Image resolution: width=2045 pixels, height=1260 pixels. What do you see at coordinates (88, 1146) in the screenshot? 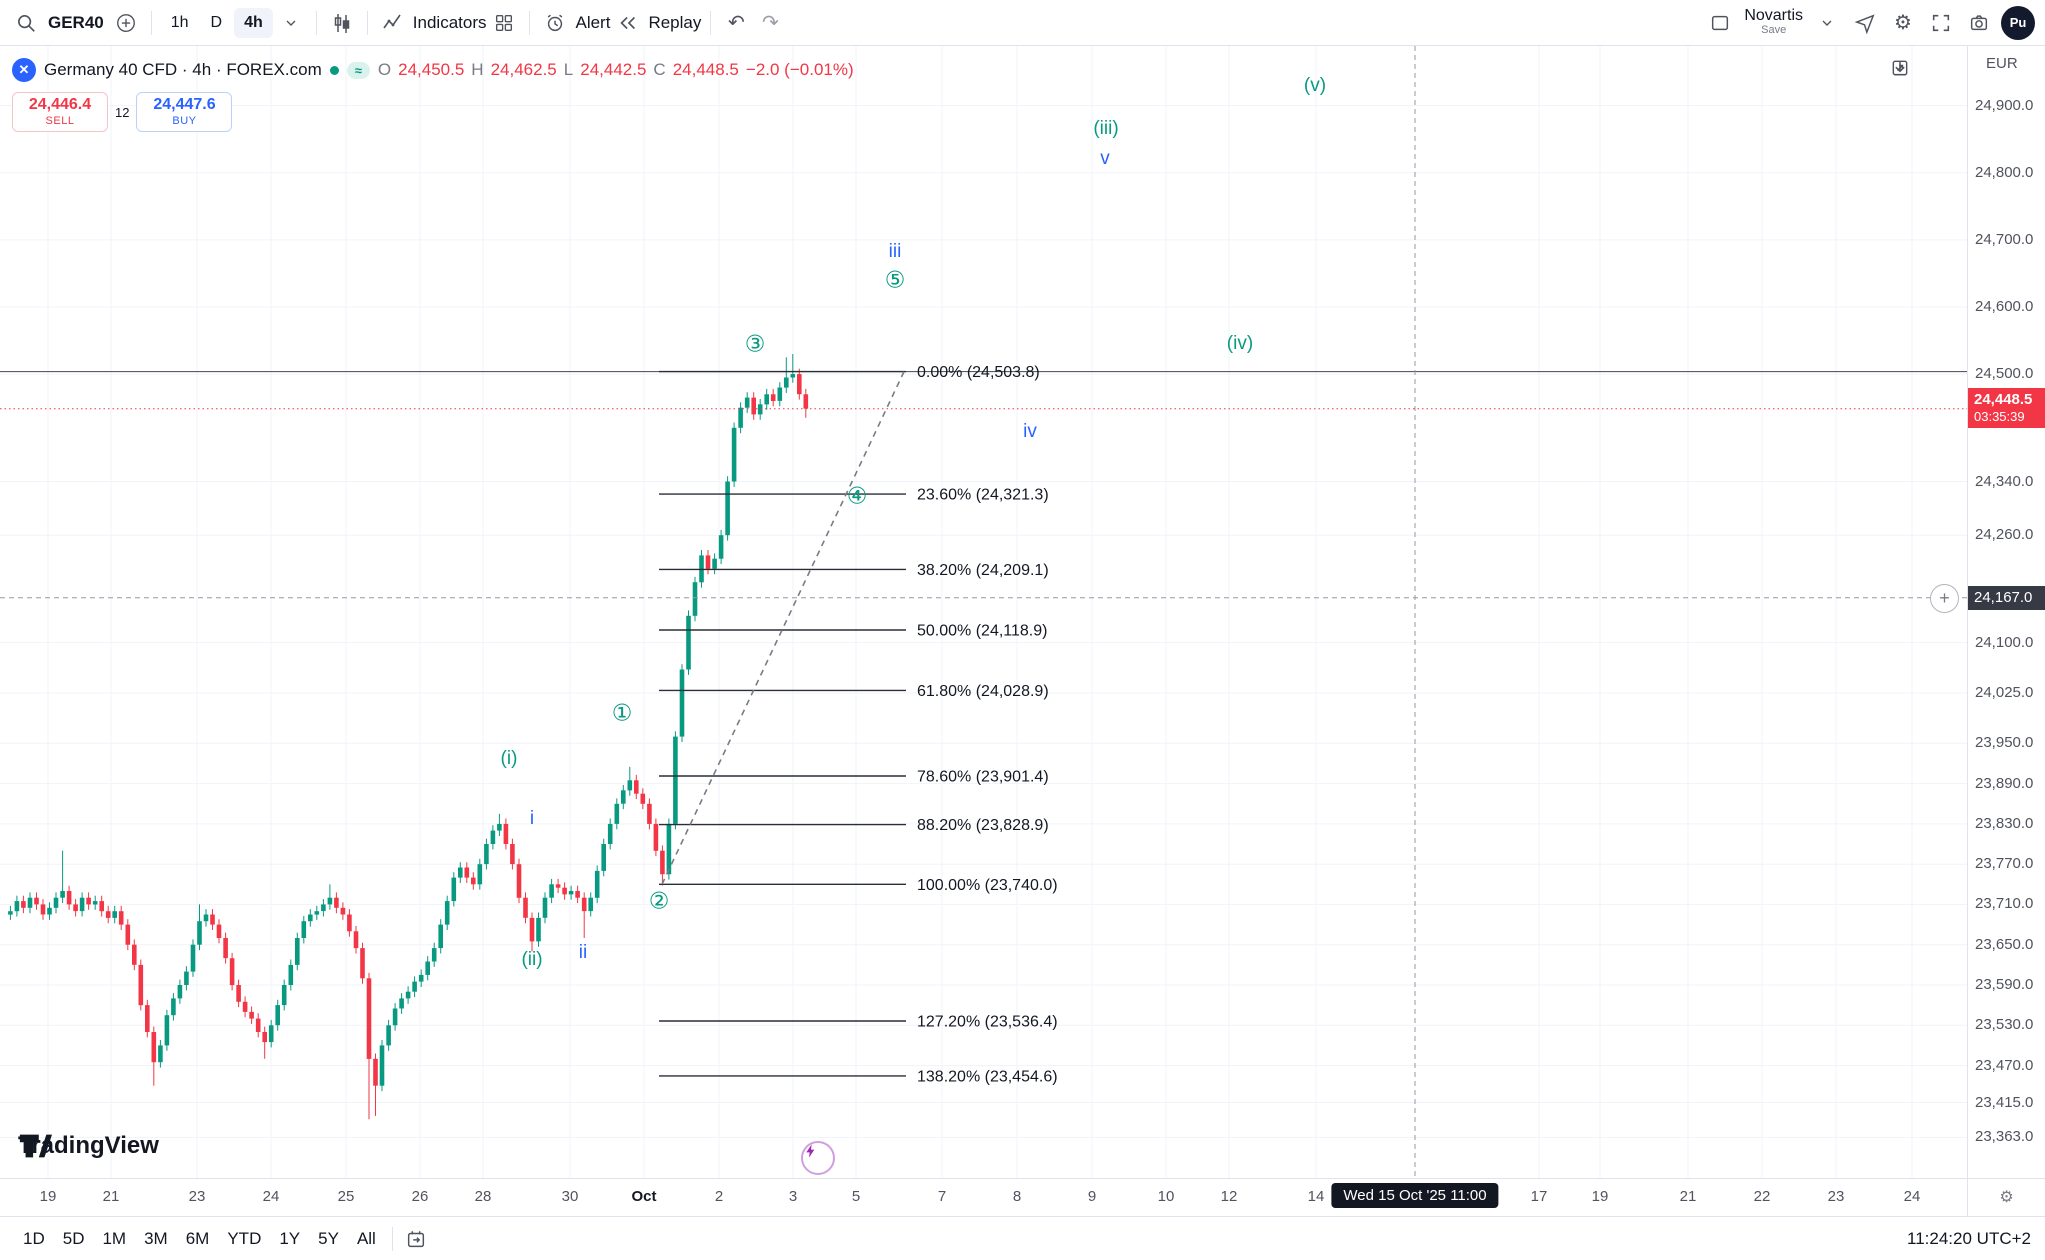
I see `tradingview-logo: TradingView` at bounding box center [88, 1146].